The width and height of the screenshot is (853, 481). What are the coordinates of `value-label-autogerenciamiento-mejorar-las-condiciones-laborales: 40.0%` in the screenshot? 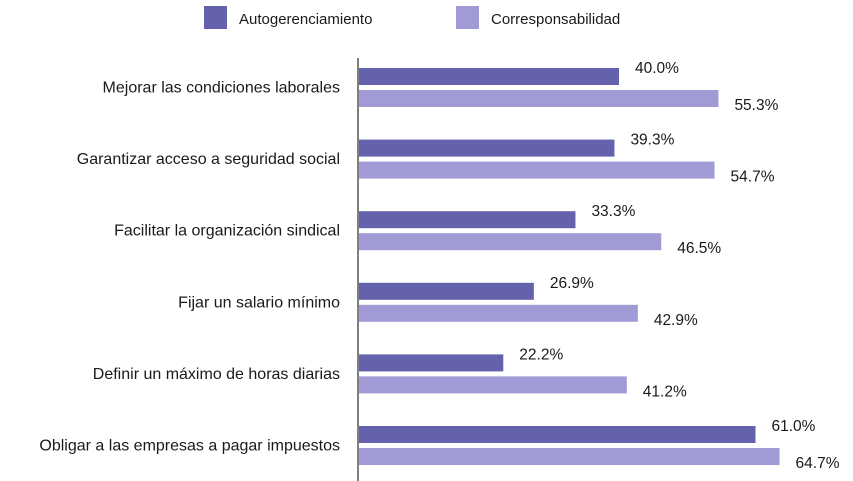 It's located at (657, 68).